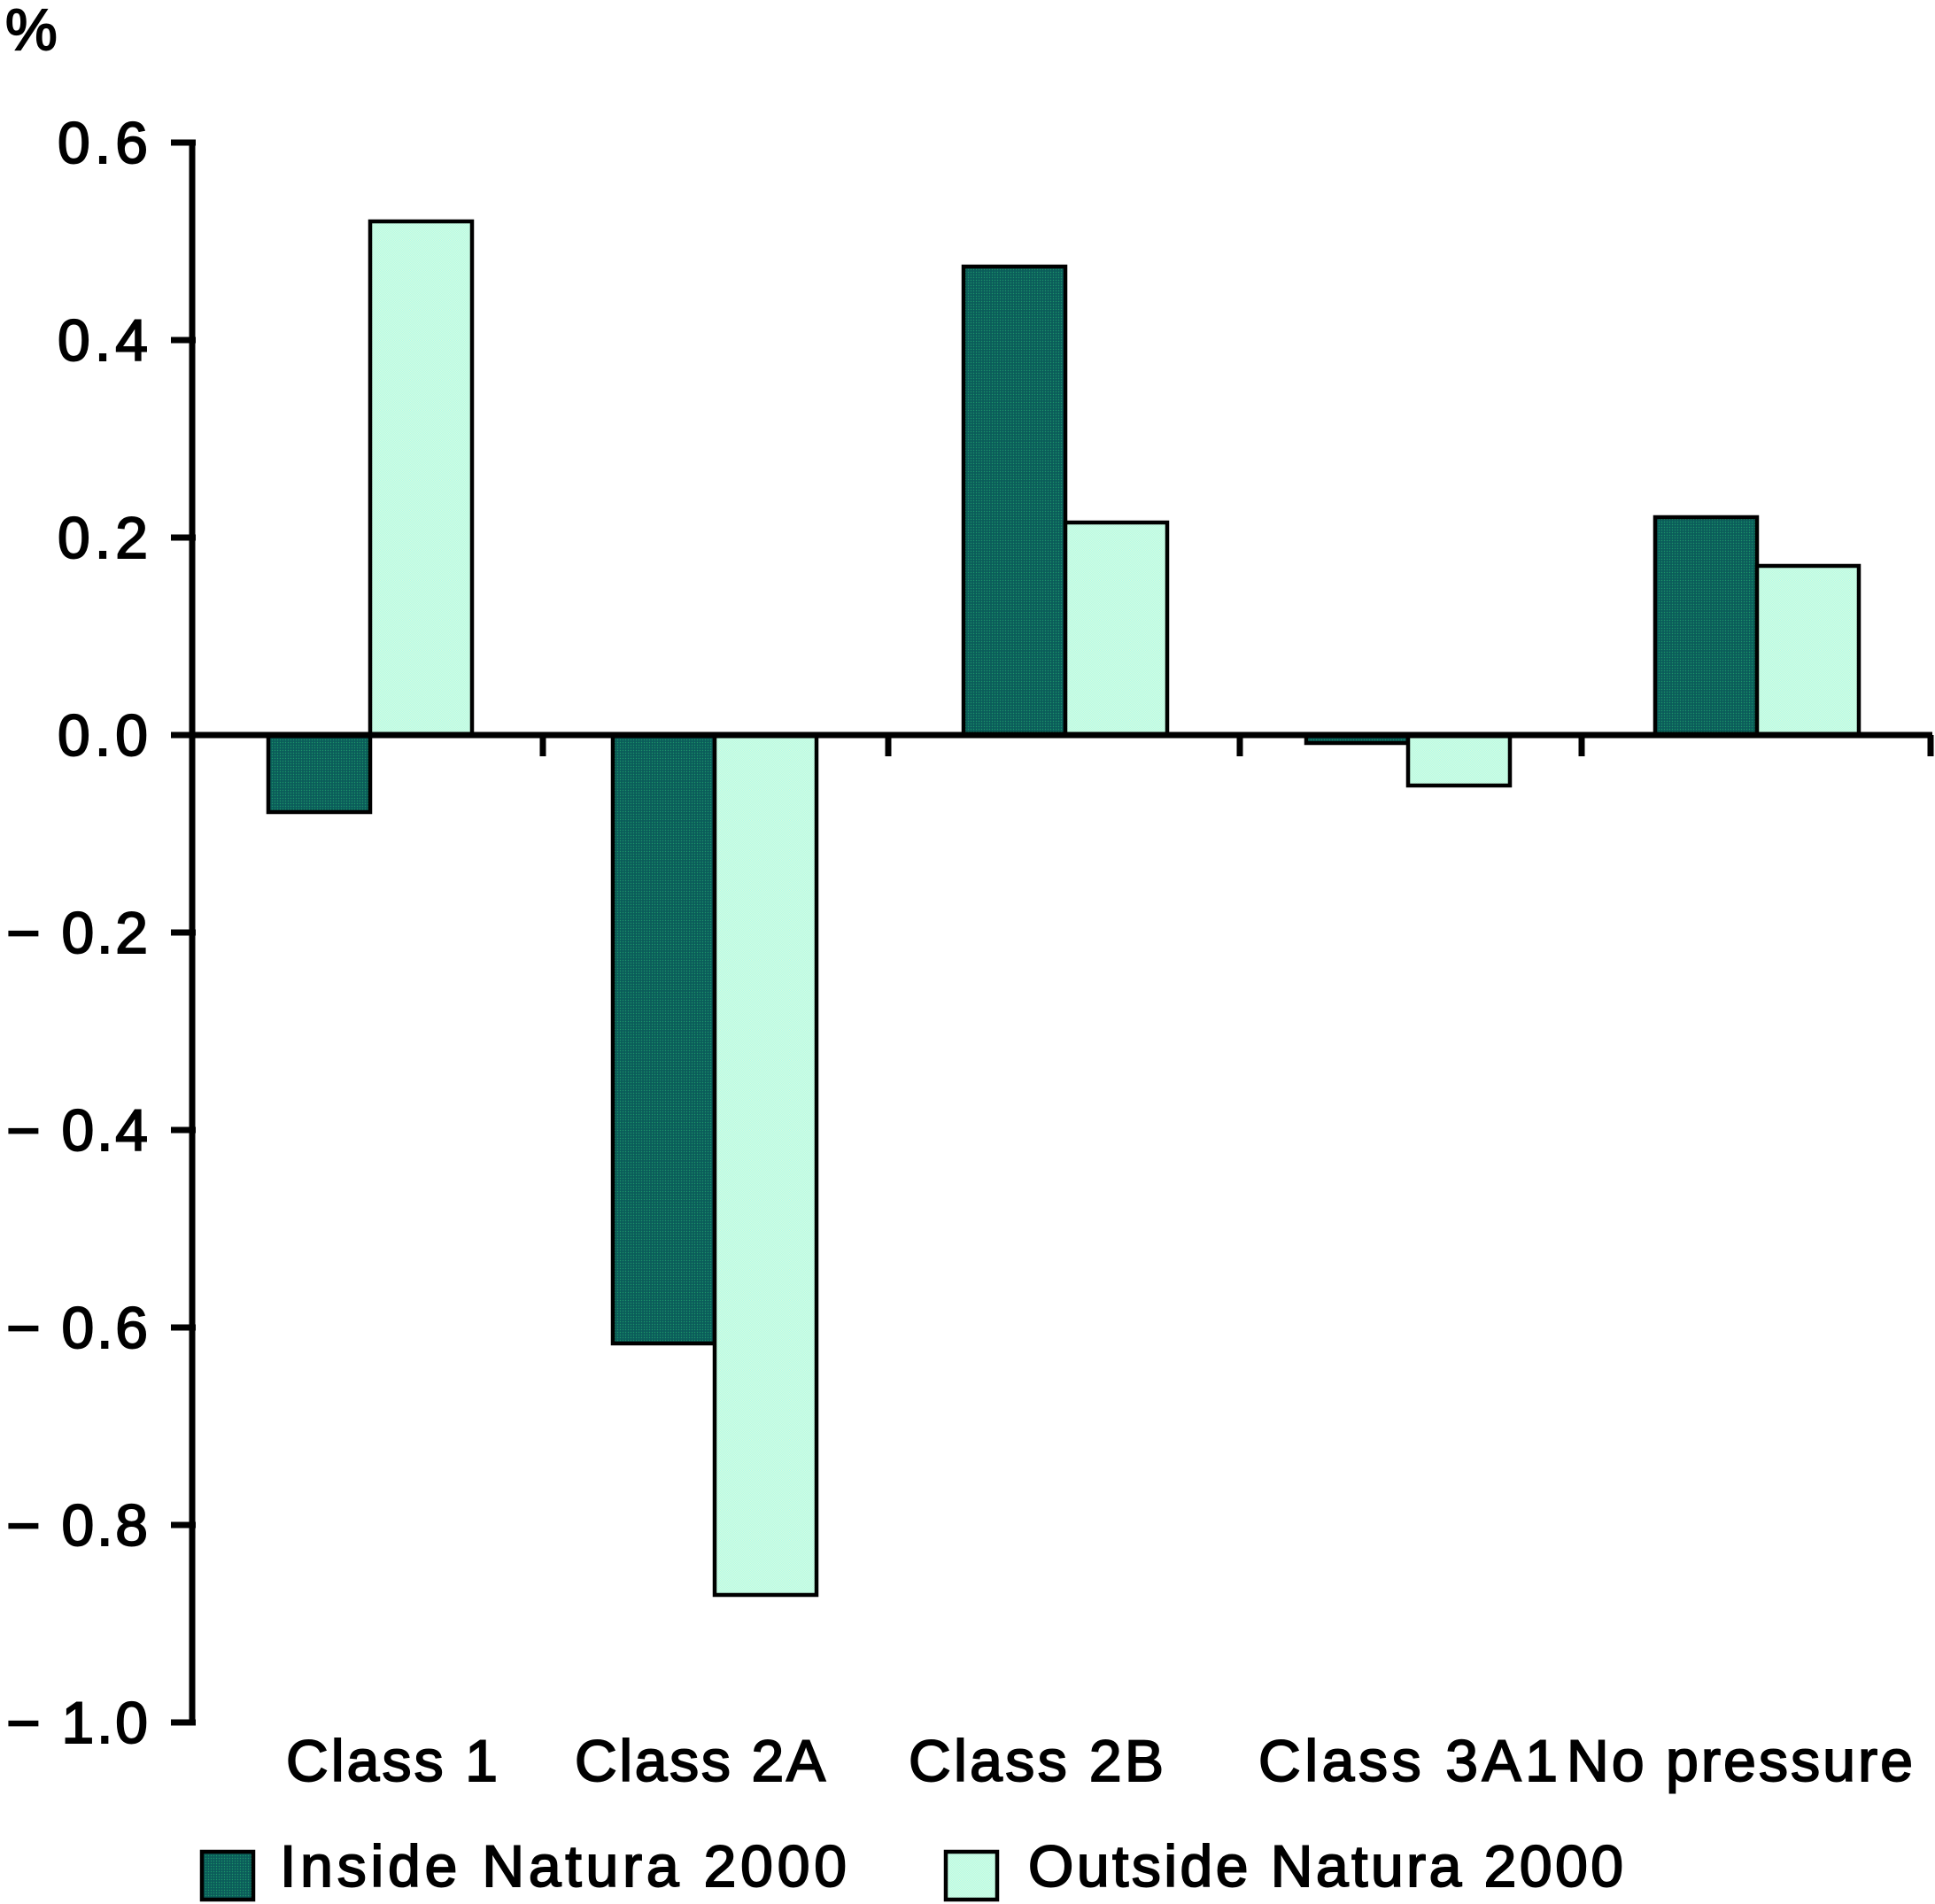  What do you see at coordinates (1740, 1760) in the screenshot?
I see `svg-text: No pressure` at bounding box center [1740, 1760].